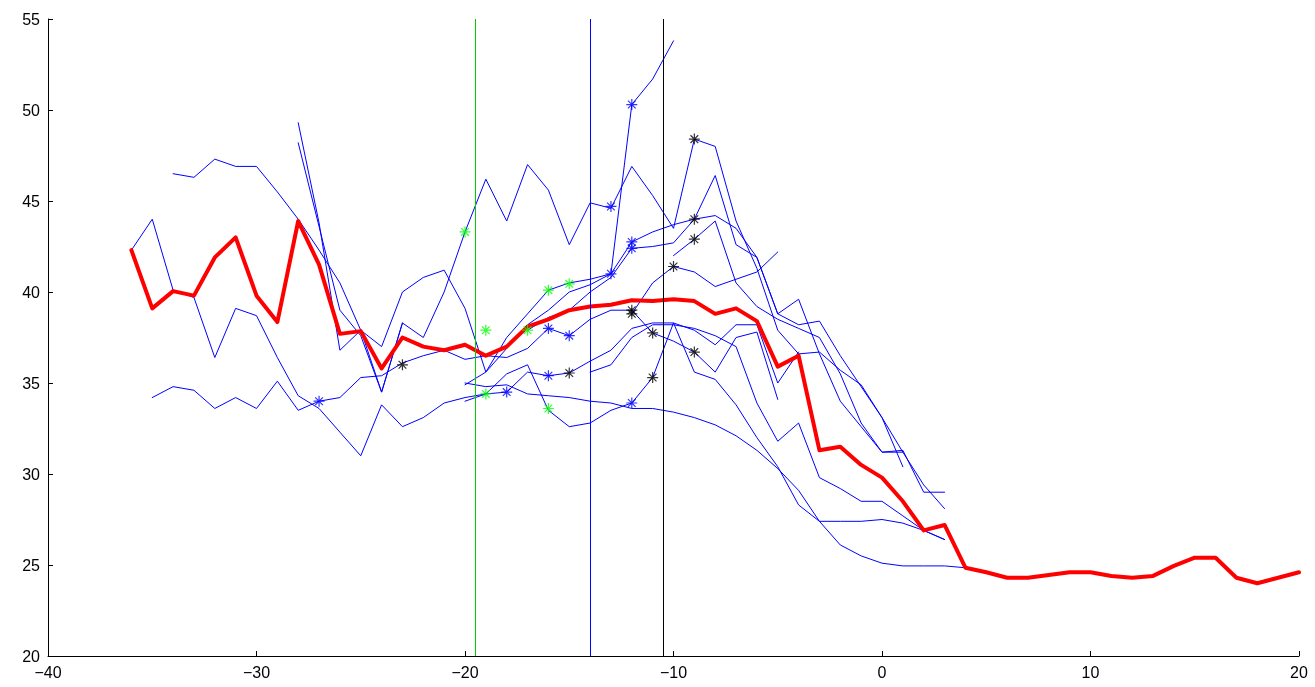 This screenshot has width=1315, height=687. I want to click on y-tick-label: 35, so click(31, 383).